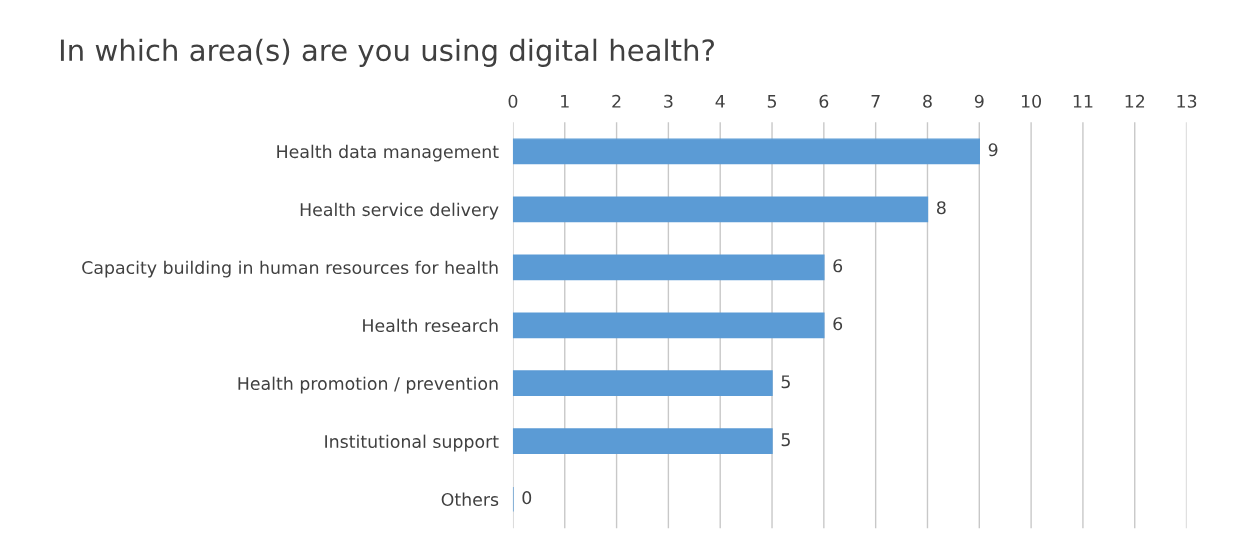 This screenshot has width=1236, height=556. I want to click on data-label: 8, so click(941, 208).